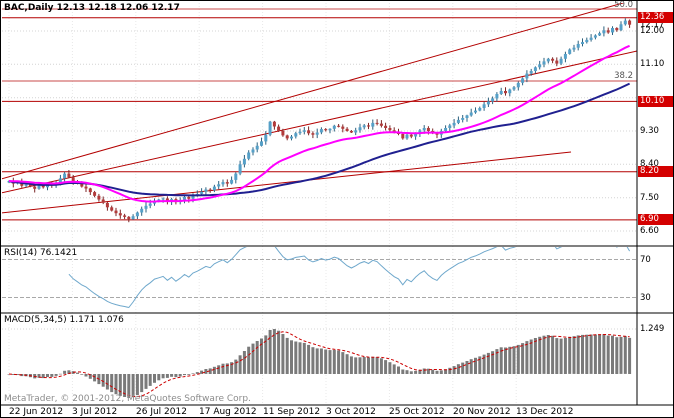  I want to click on price-badge-10.10: 10.10, so click(655, 101).